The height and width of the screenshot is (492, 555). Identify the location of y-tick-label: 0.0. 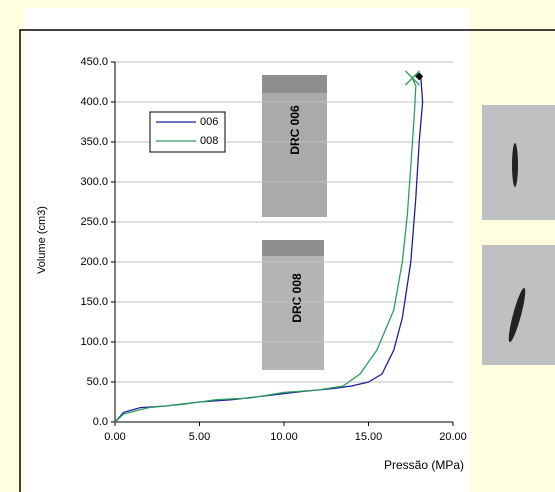
(100, 422).